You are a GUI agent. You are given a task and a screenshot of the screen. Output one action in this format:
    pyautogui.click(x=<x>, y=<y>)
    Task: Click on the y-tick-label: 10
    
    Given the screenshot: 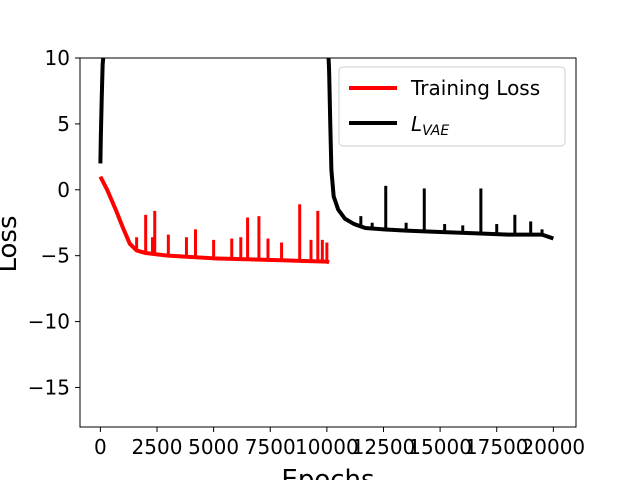 What is the action you would take?
    pyautogui.click(x=57, y=58)
    